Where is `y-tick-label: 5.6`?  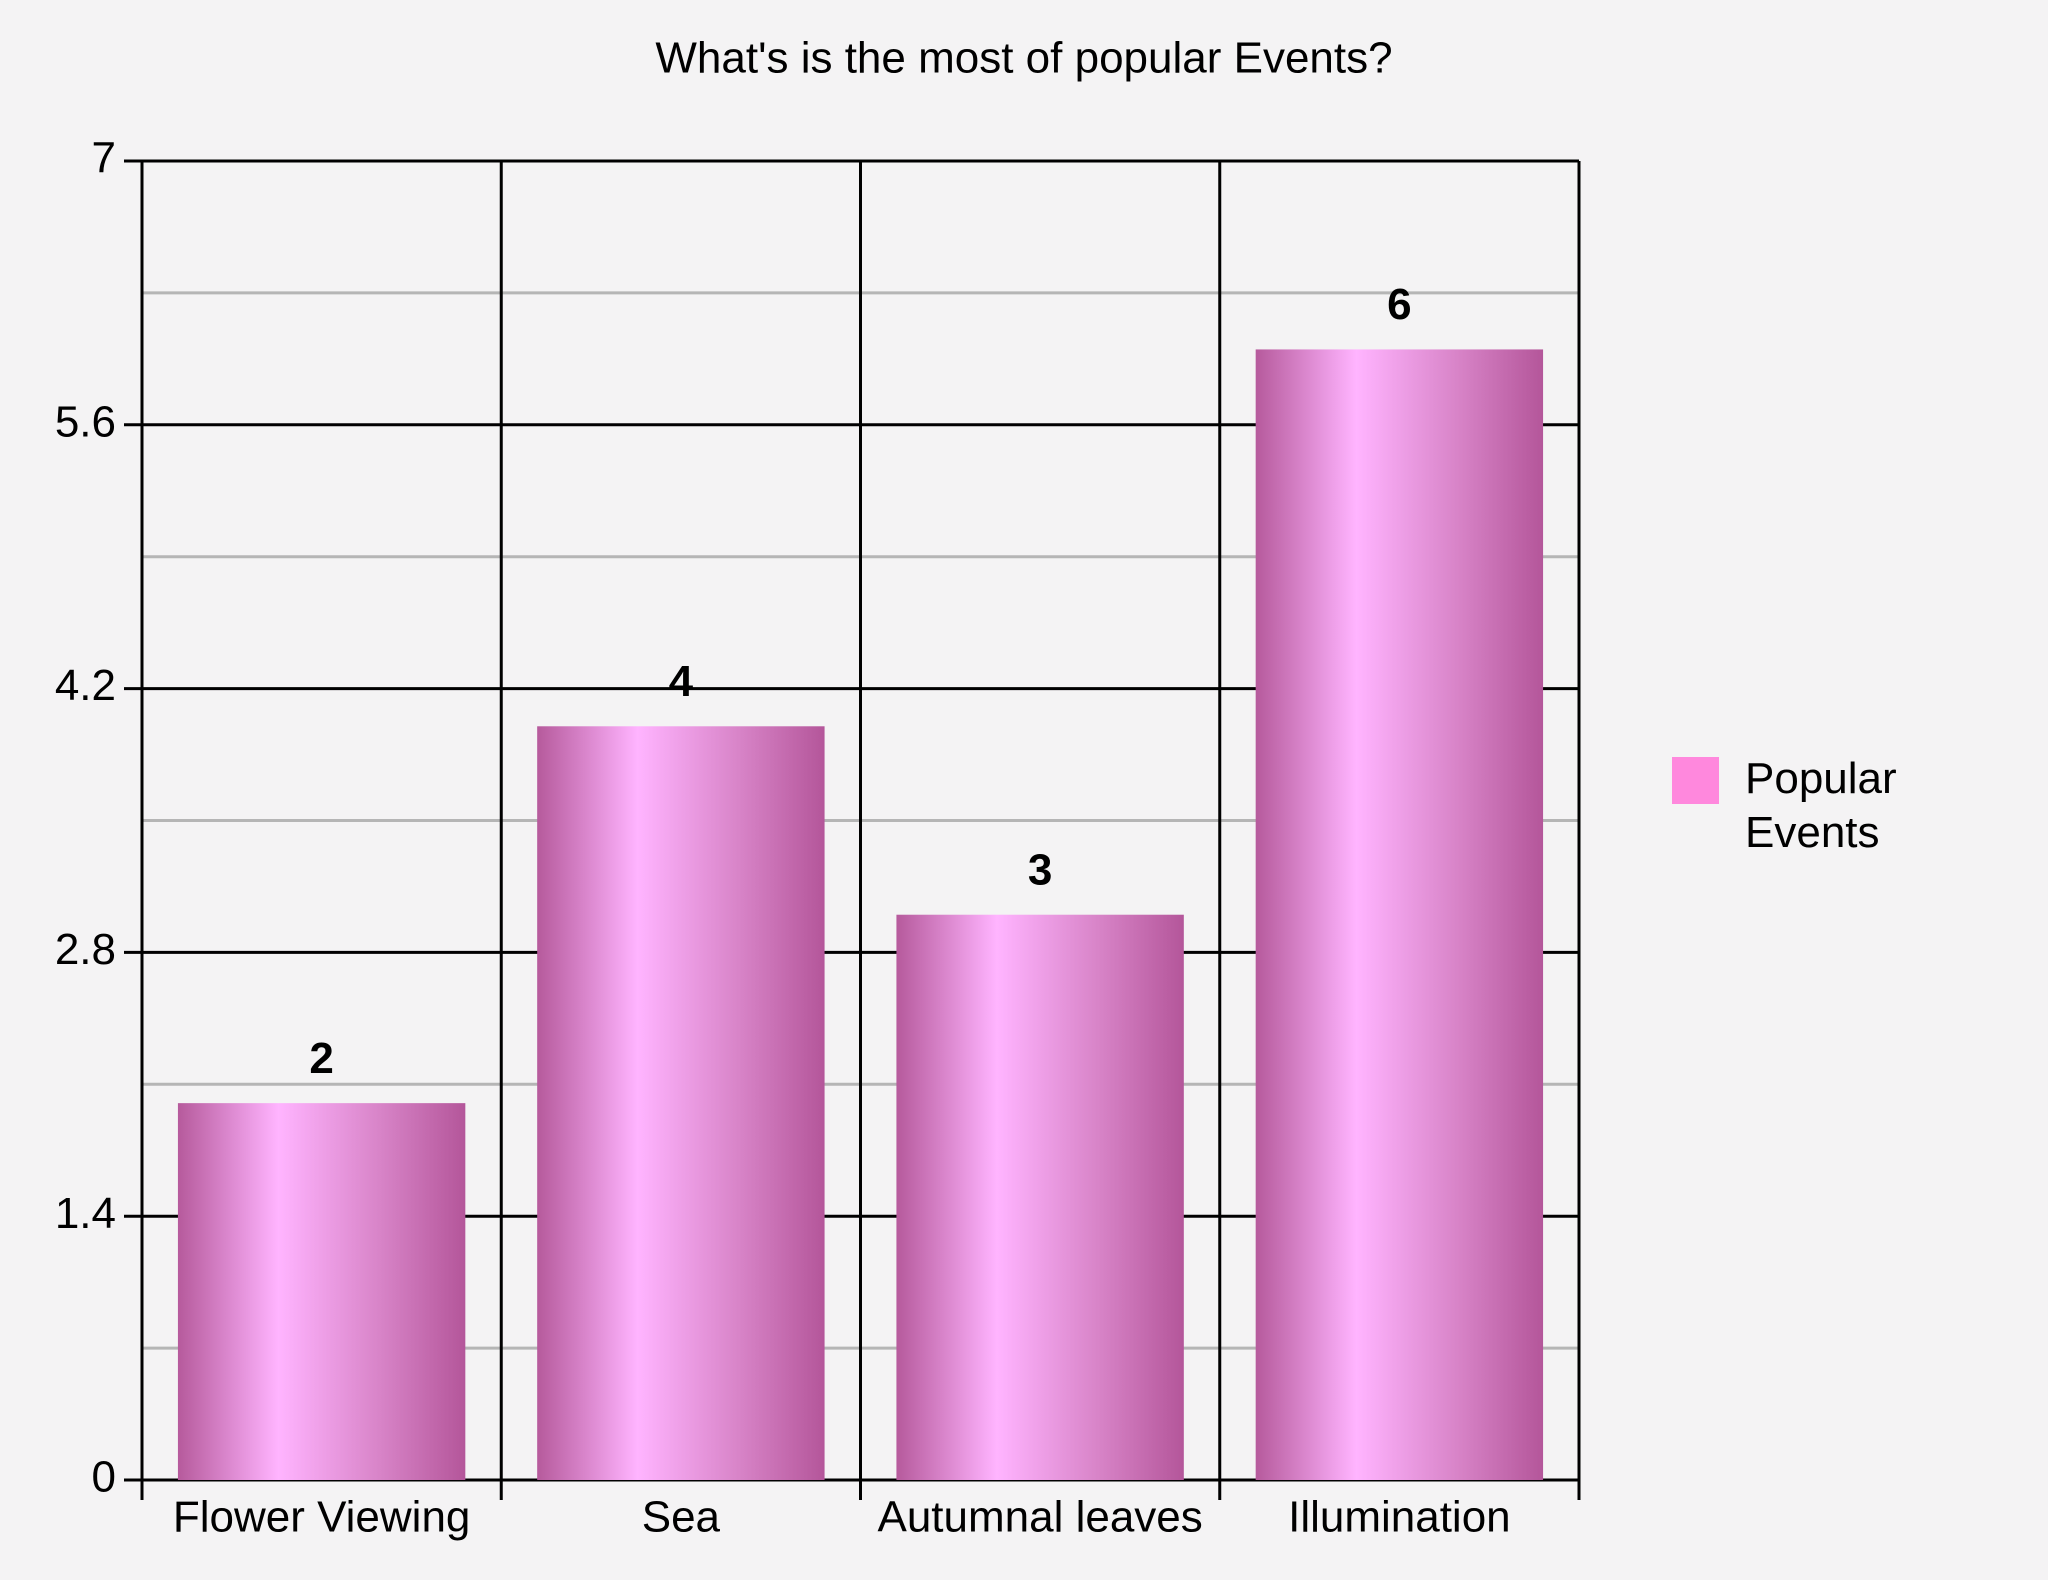
y-tick-label: 5.6 is located at coordinates (85, 421).